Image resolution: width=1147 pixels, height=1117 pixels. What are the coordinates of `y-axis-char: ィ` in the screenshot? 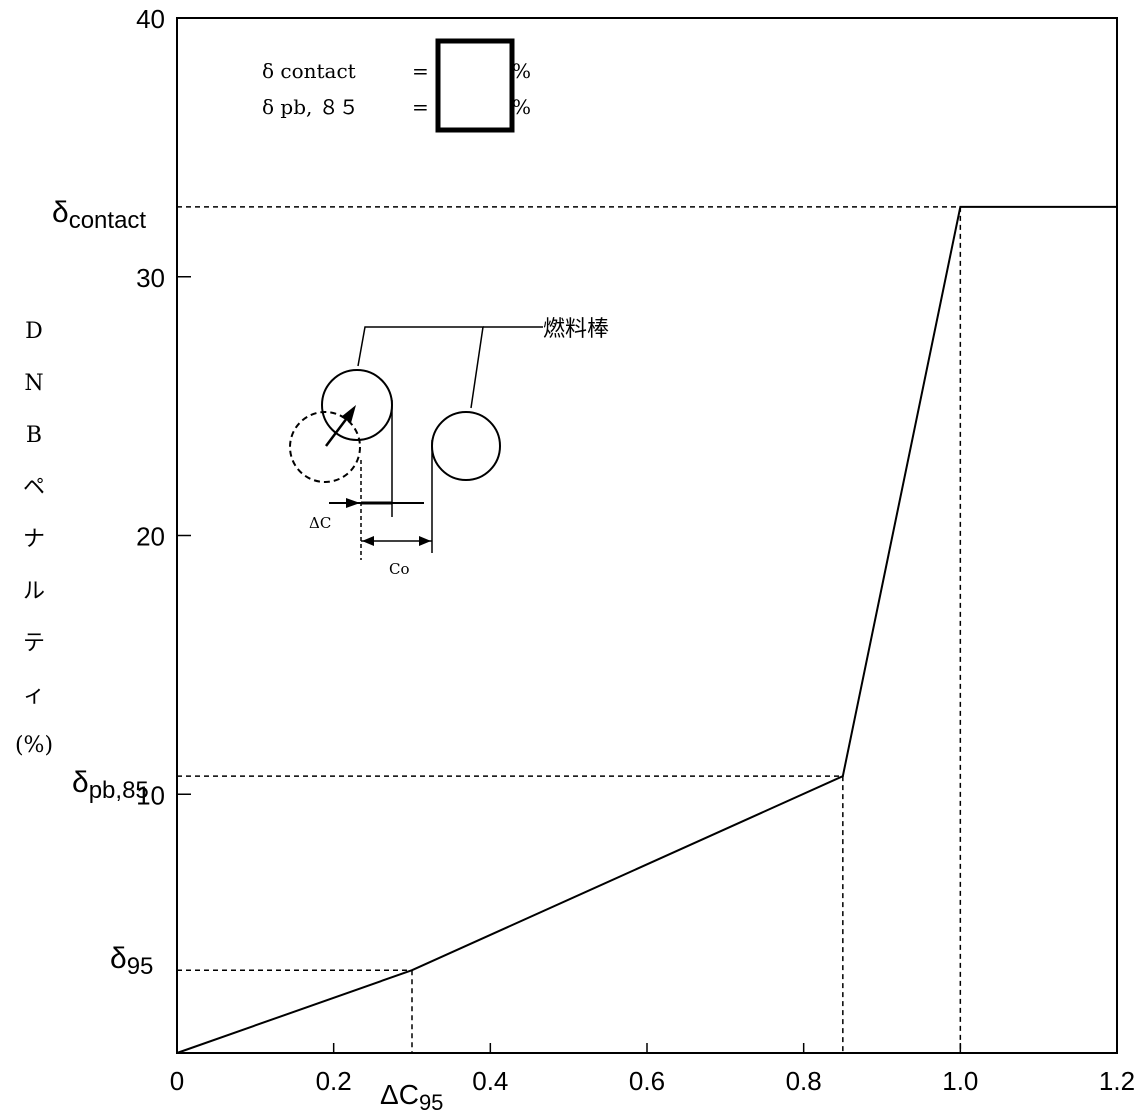 It's located at (34, 695).